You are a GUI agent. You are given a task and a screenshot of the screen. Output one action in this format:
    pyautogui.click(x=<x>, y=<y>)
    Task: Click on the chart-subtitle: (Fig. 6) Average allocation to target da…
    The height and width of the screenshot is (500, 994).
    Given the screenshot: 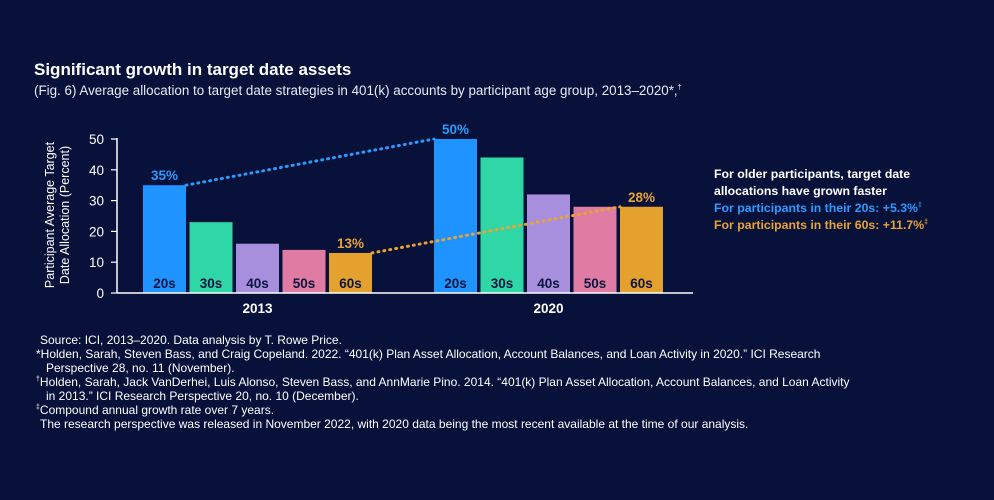 What is the action you would take?
    pyautogui.click(x=358, y=90)
    